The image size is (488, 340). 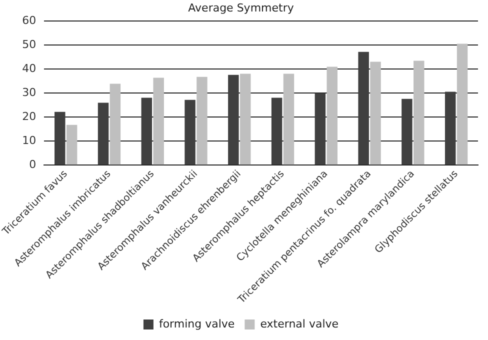 I want to click on y-tick-label: 40, so click(x=29, y=69).